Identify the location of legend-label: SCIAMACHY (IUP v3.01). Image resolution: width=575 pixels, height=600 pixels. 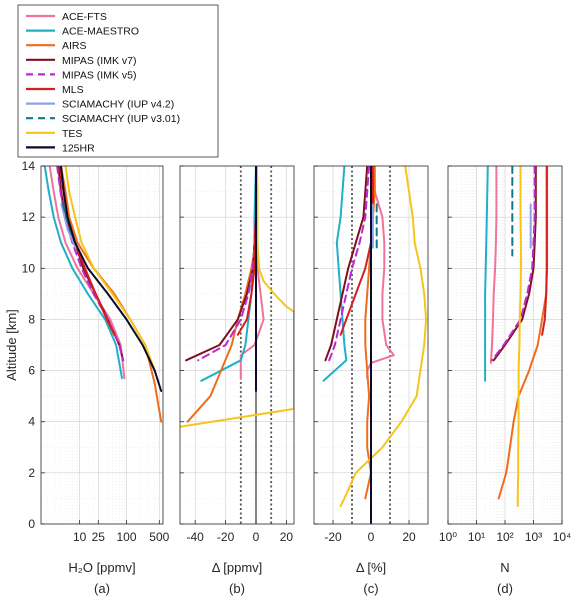
(121, 119).